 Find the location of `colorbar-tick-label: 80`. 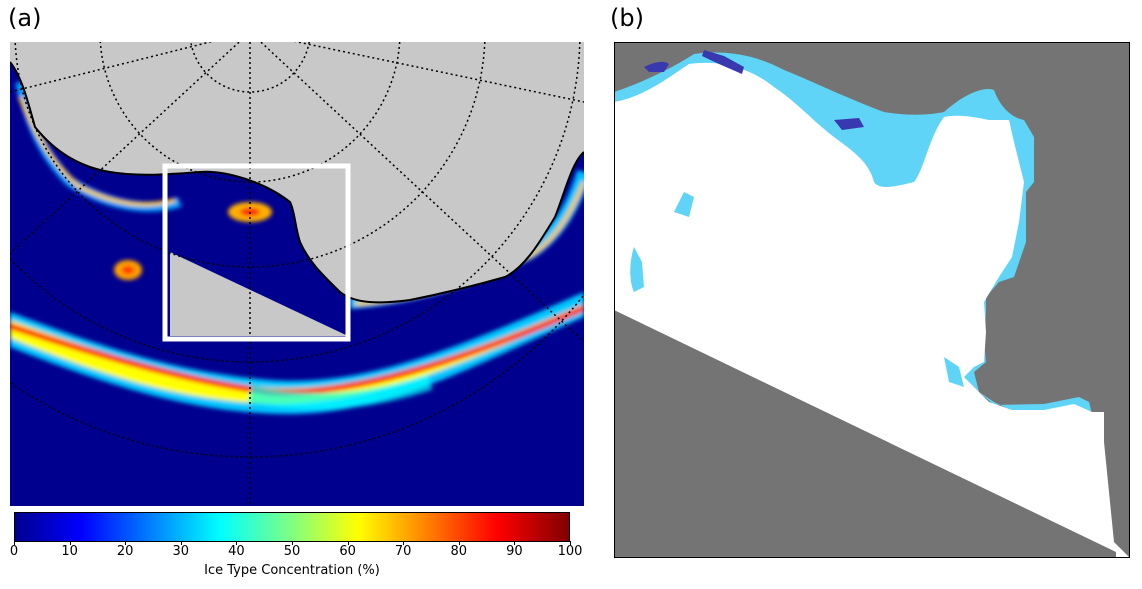

colorbar-tick-label: 80 is located at coordinates (459, 551).